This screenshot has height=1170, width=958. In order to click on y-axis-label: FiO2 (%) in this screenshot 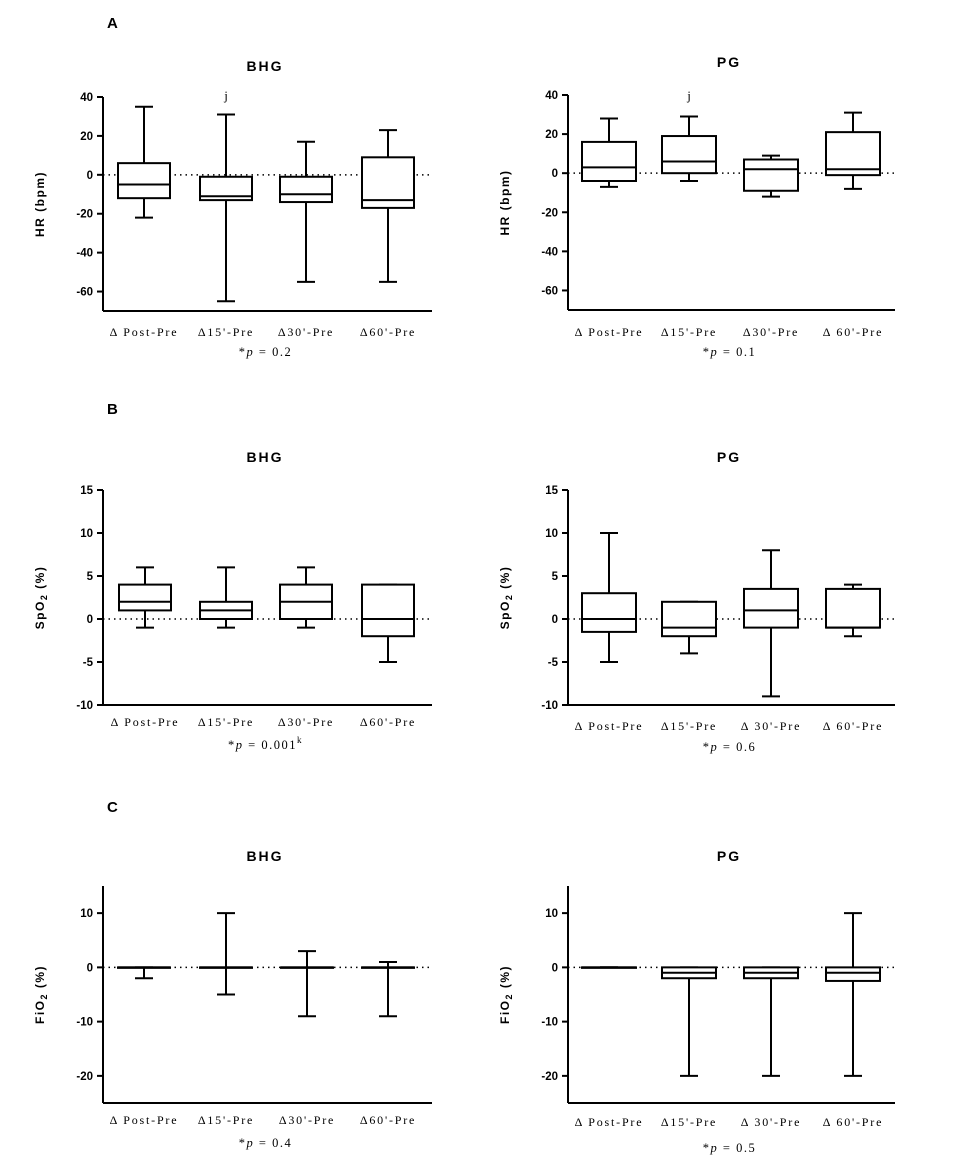, I will do `click(41, 994)`.